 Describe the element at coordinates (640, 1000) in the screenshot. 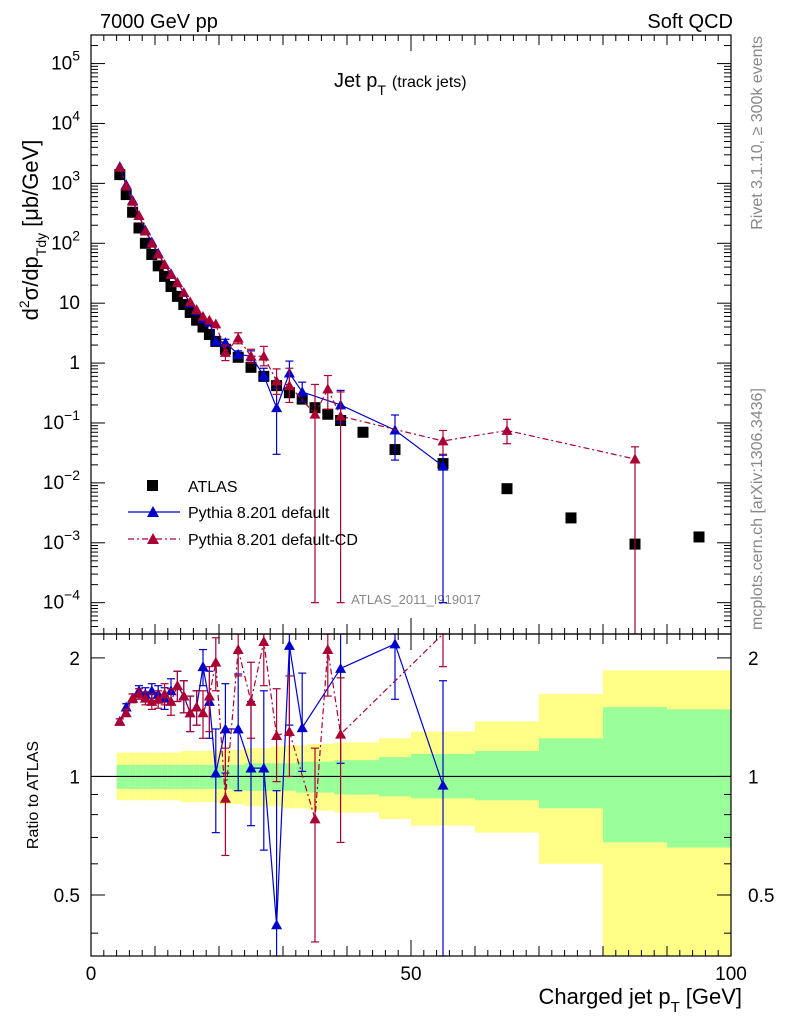

I see `x-axis-label: Charged jet pT [GeV]` at that location.